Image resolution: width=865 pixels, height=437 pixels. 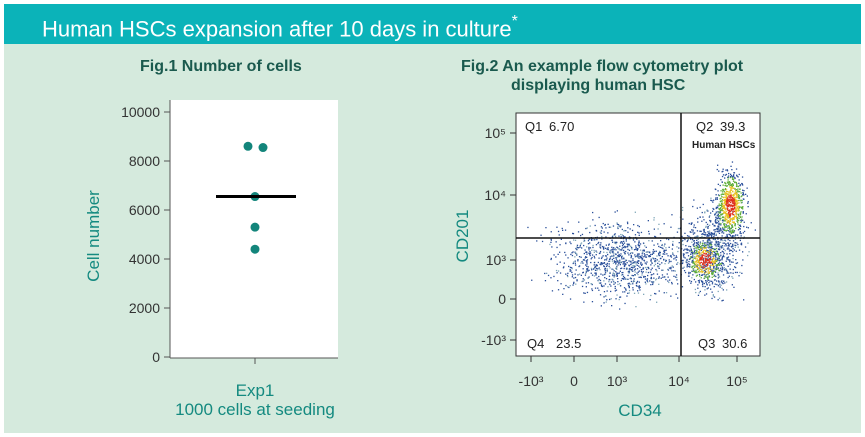 What do you see at coordinates (568, 343) in the screenshot?
I see `q4-value: 23.5` at bounding box center [568, 343].